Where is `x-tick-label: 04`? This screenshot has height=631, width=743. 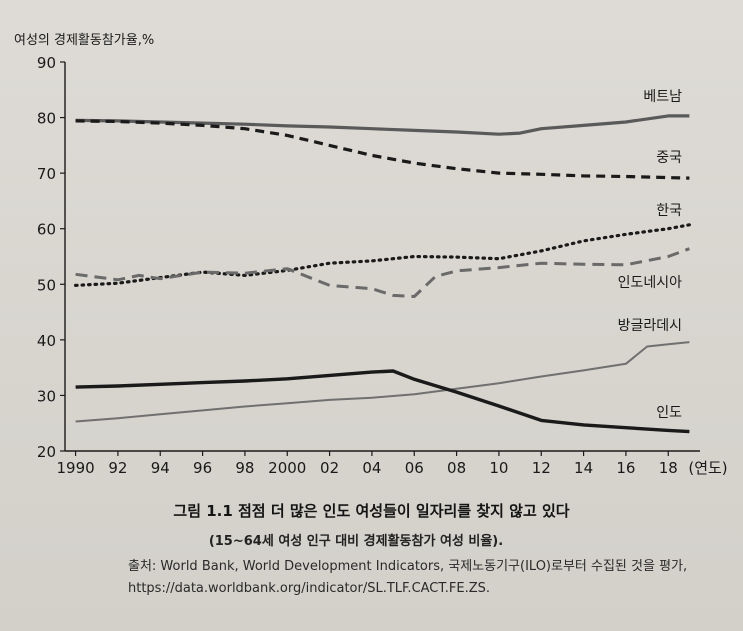 x-tick-label: 04 is located at coordinates (371, 468).